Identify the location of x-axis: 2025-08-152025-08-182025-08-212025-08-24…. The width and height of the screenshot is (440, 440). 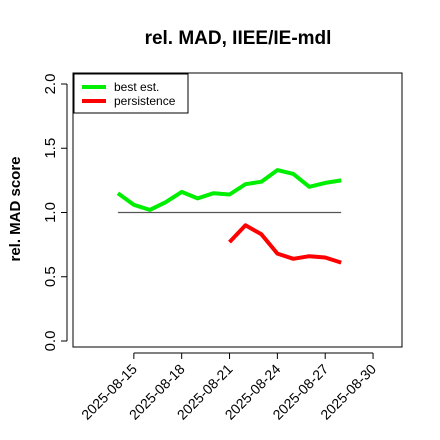
(228, 387).